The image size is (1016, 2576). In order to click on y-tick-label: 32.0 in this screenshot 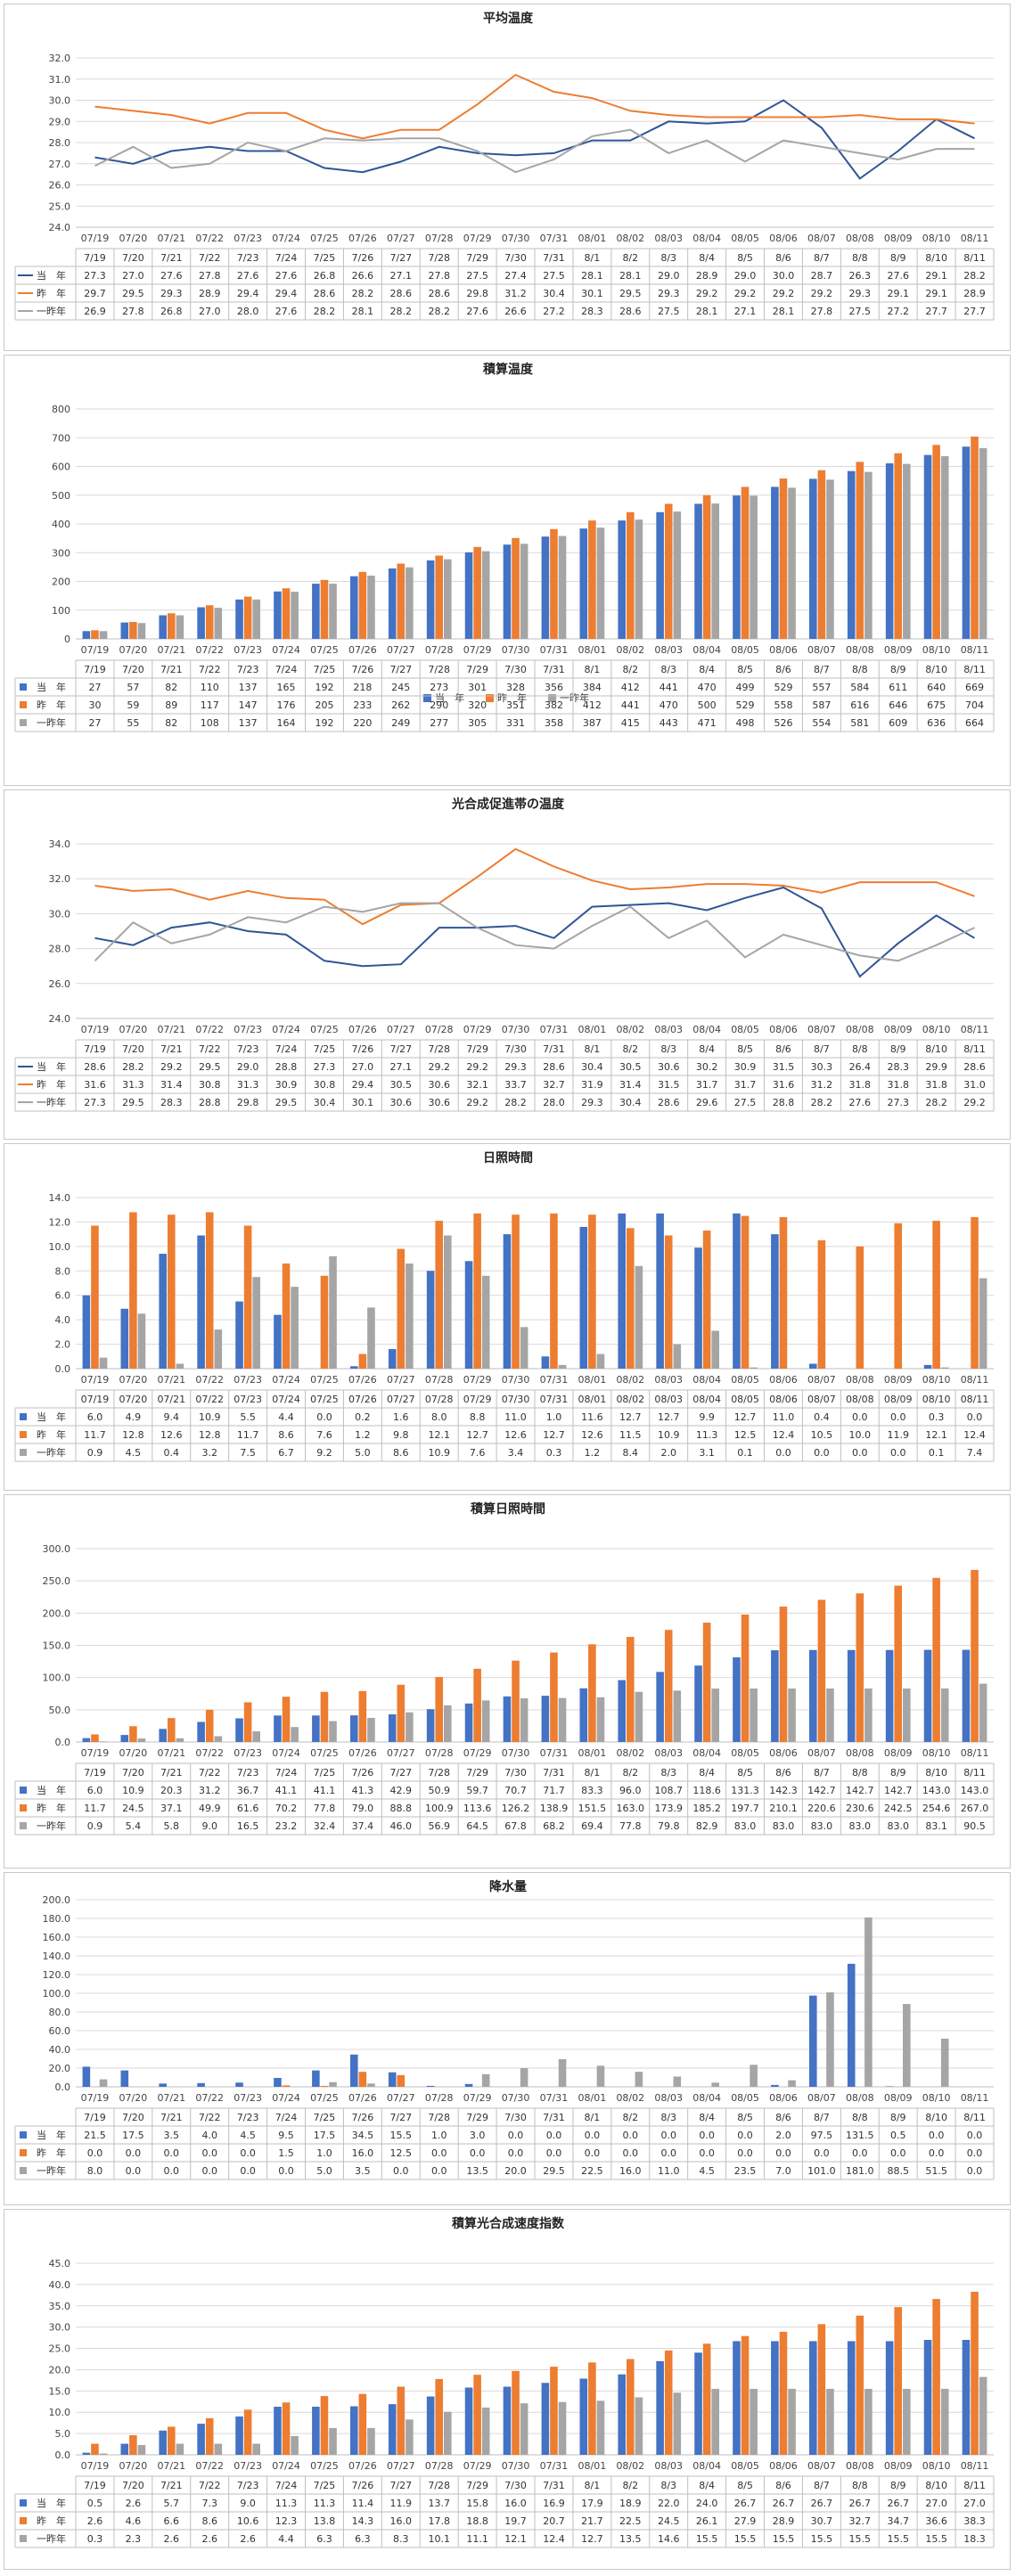, I will do `click(60, 879)`.